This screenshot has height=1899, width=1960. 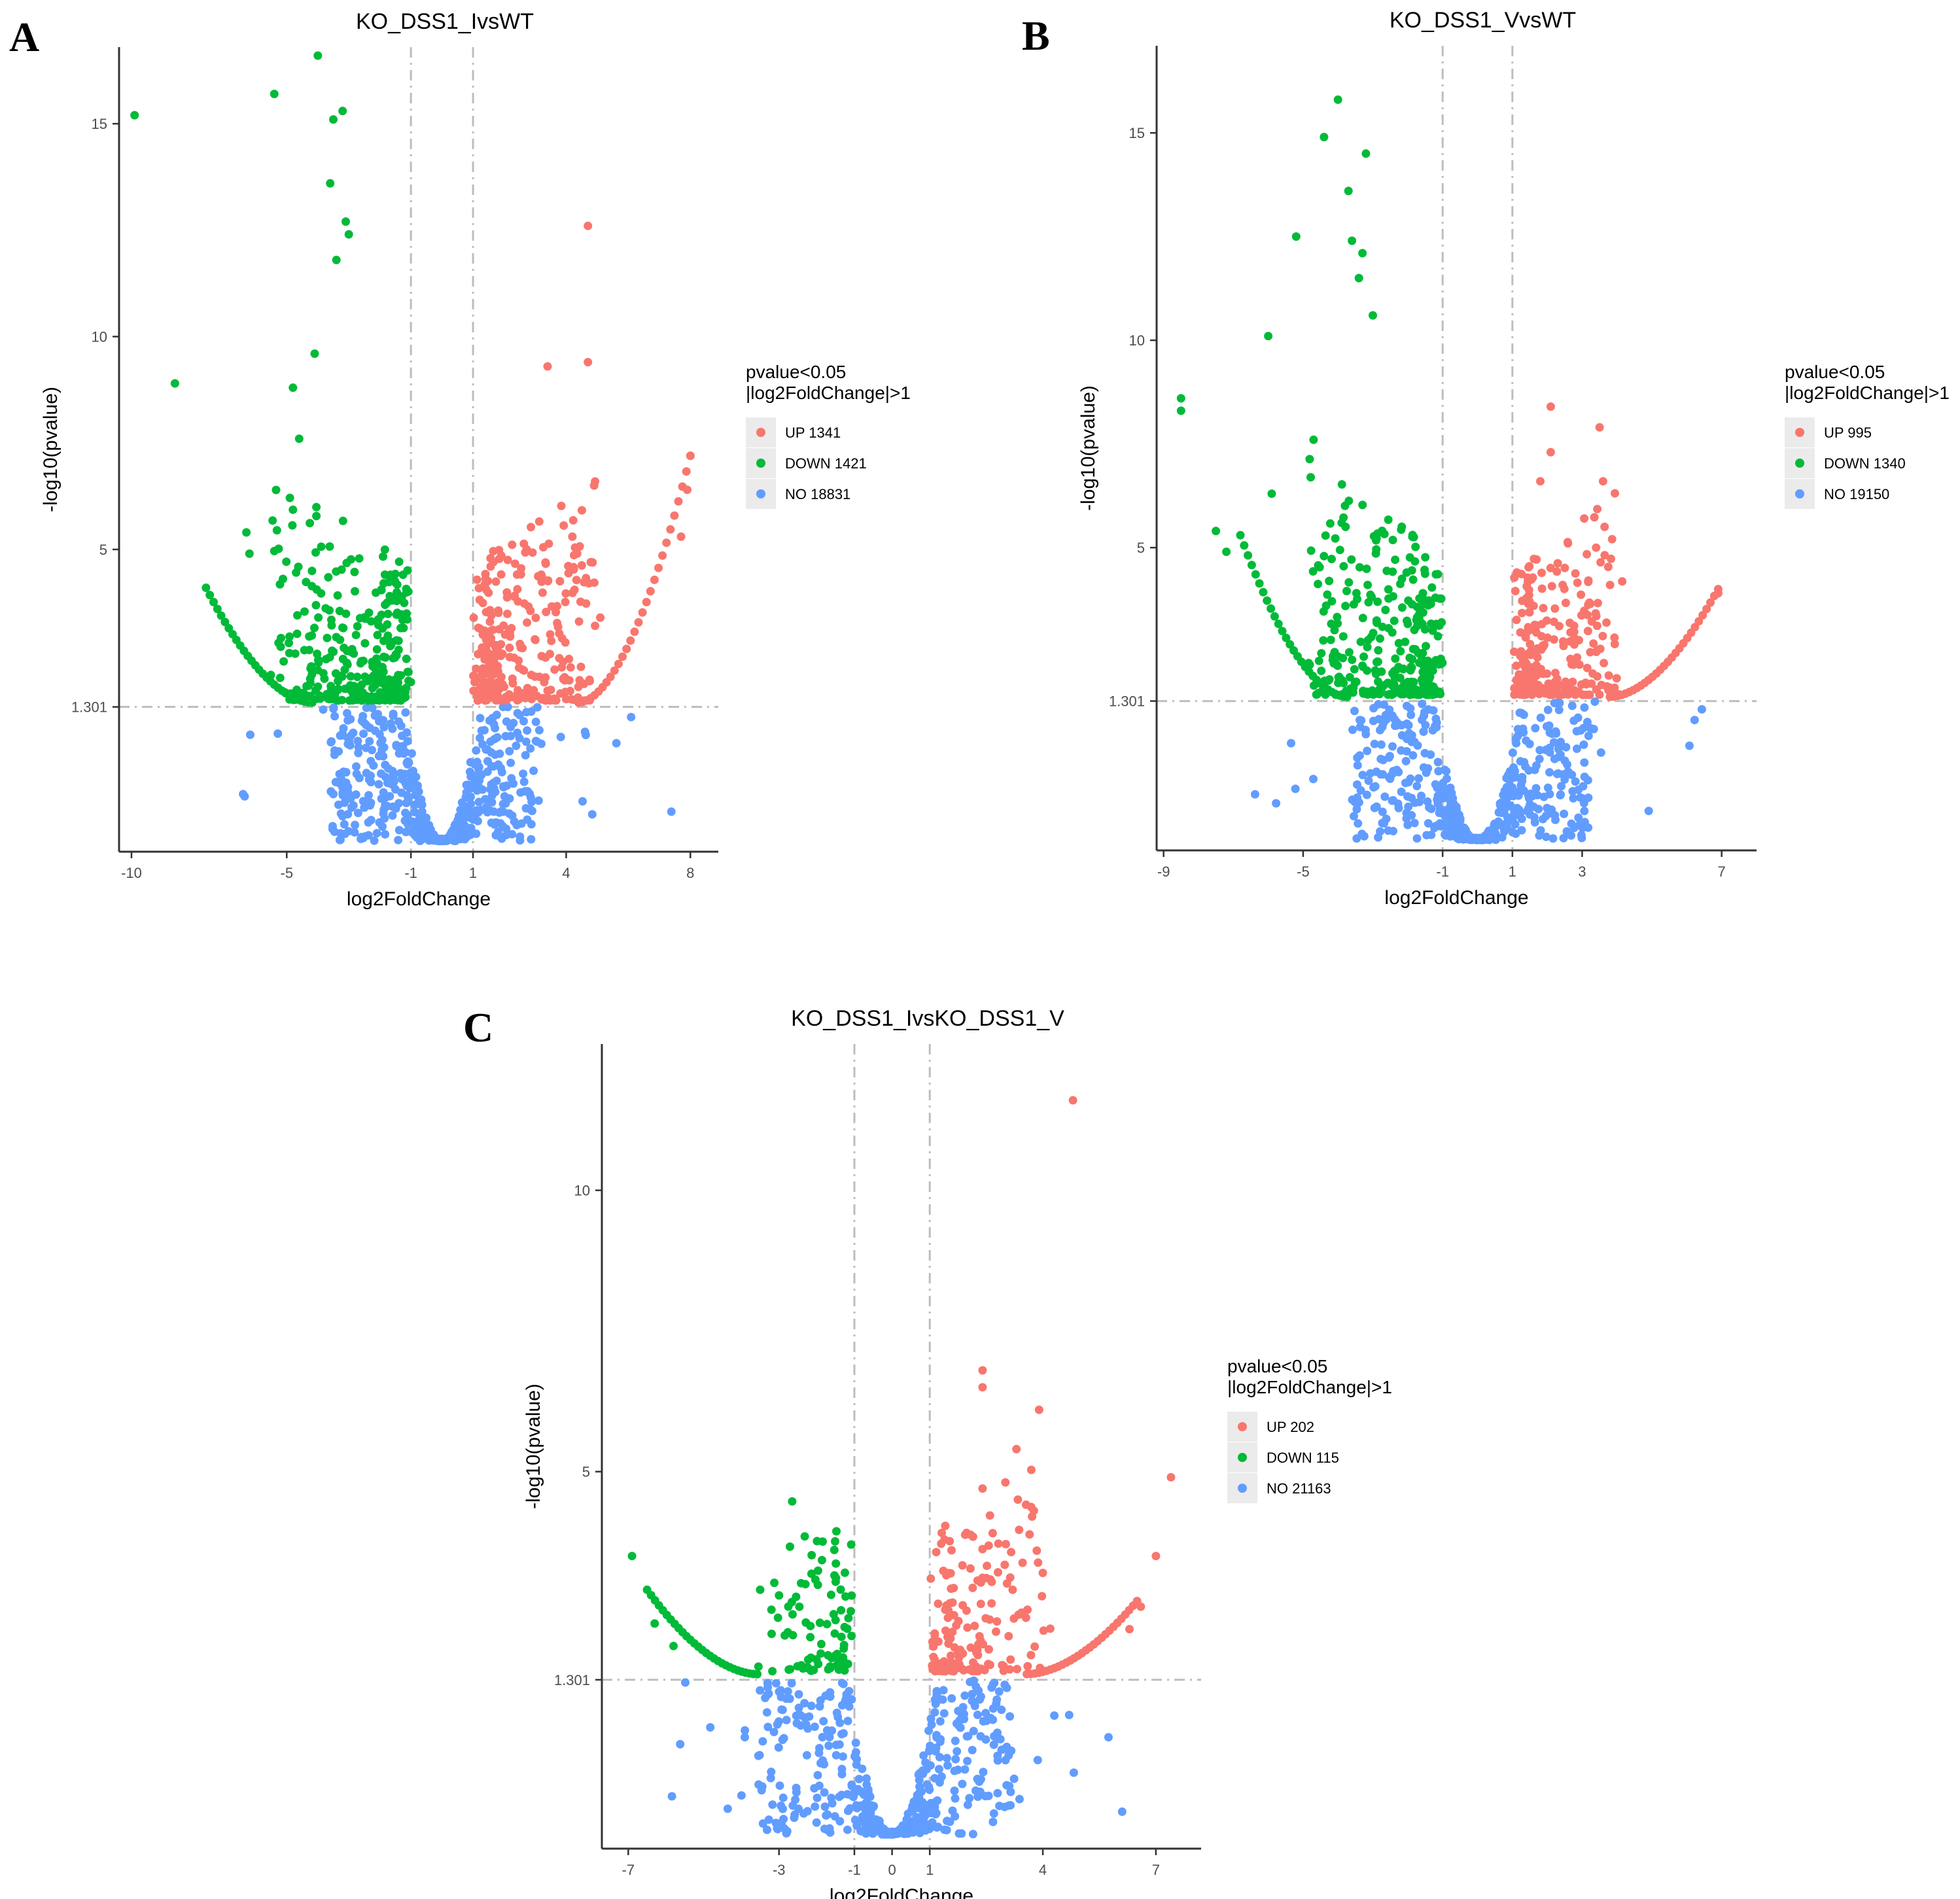 What do you see at coordinates (287, 873) in the screenshot?
I see `x-tick-label: -5` at bounding box center [287, 873].